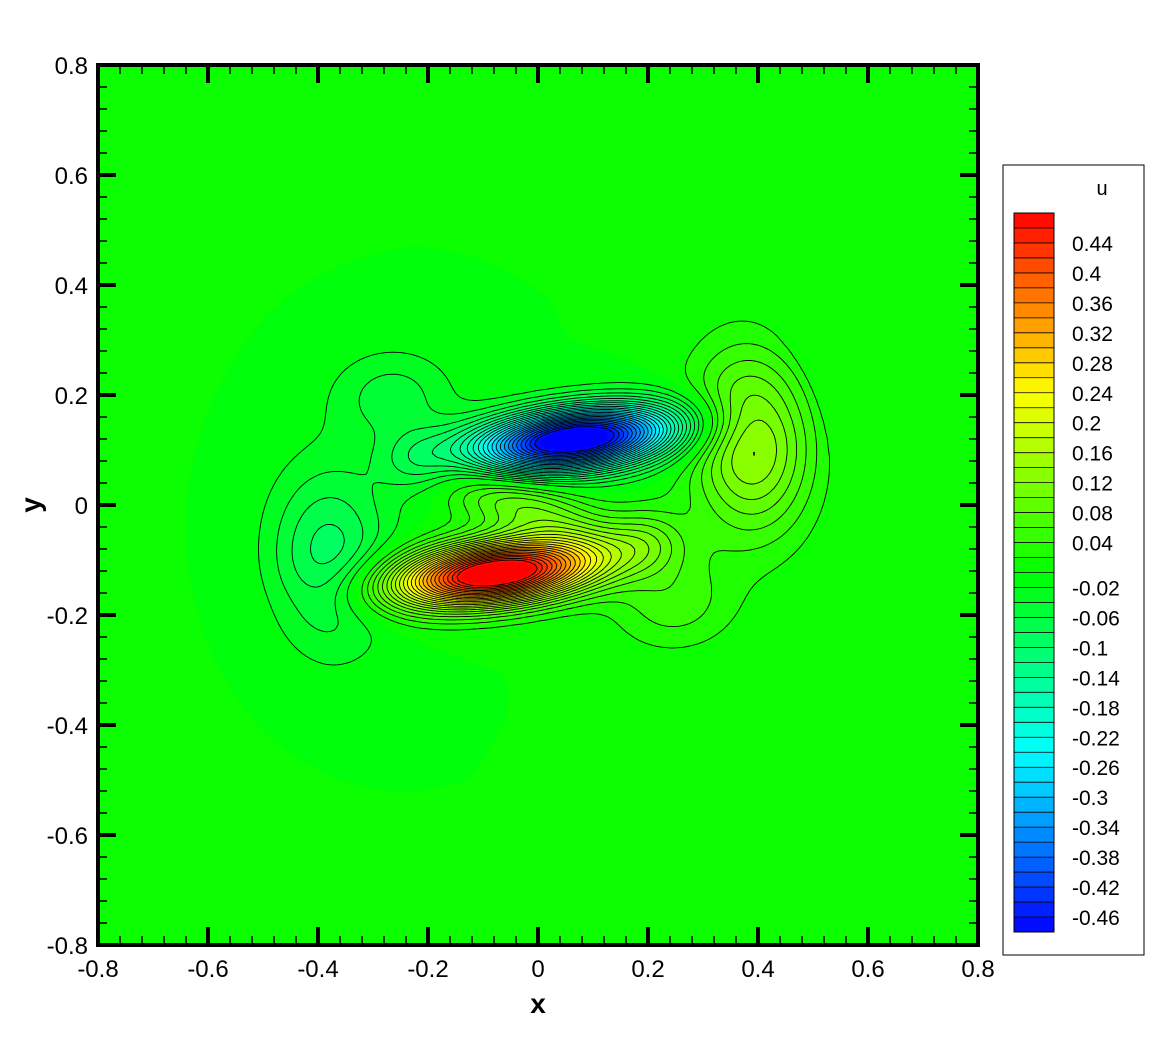  What do you see at coordinates (1096, 588) in the screenshot?
I see `colorbar-tick-label: -0.02` at bounding box center [1096, 588].